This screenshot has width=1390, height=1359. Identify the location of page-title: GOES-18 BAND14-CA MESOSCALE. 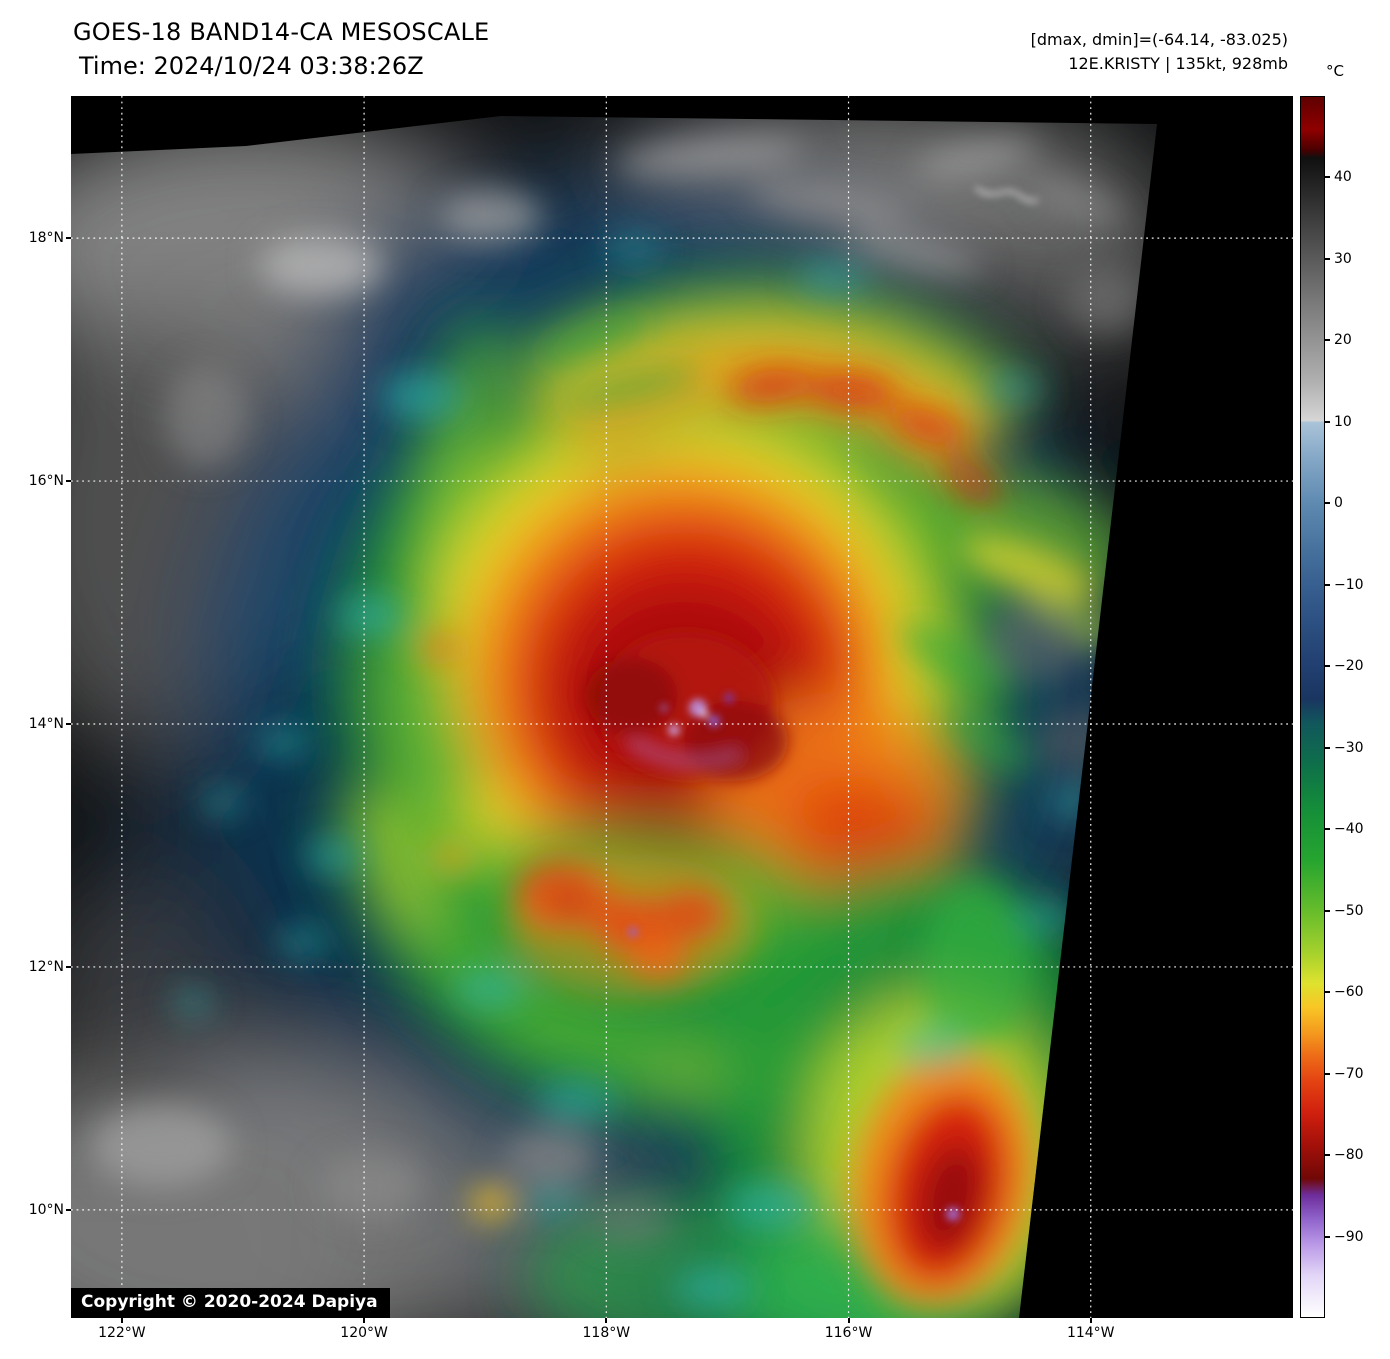
(281, 32).